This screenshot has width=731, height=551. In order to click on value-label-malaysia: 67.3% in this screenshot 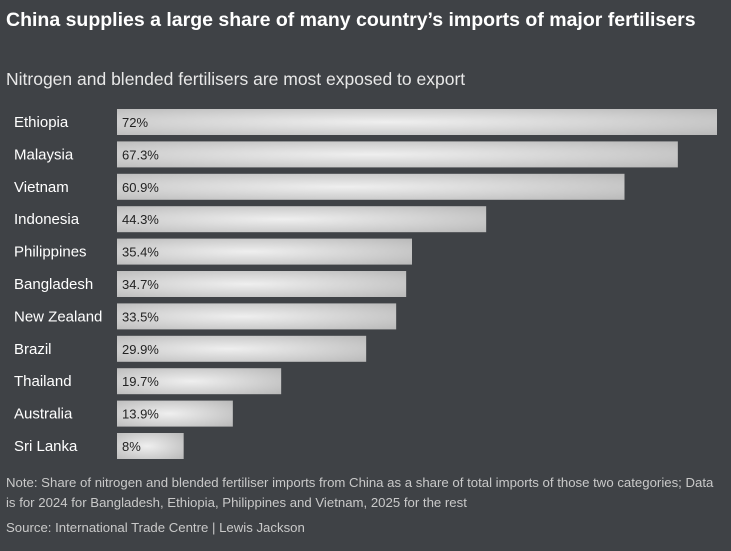, I will do `click(140, 154)`.